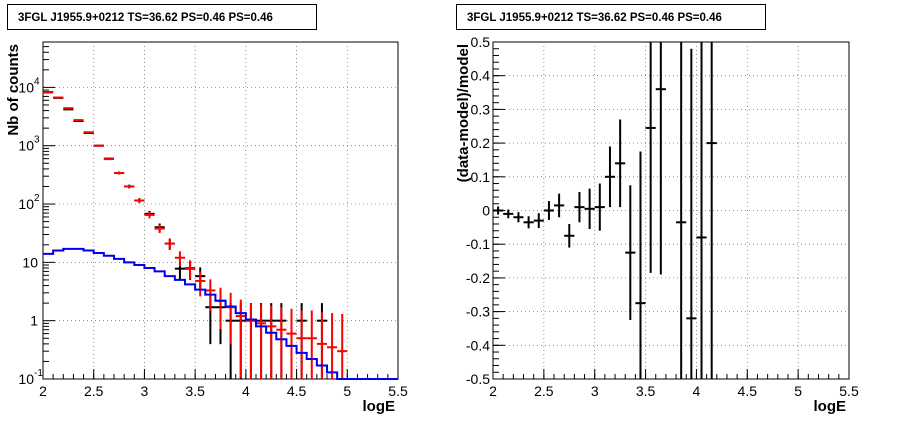  What do you see at coordinates (481, 143) in the screenshot?
I see `y-tick-label: 0.2` at bounding box center [481, 143].